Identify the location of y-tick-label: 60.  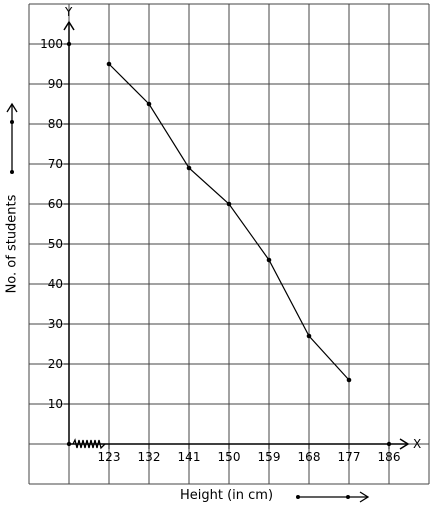
(55, 204).